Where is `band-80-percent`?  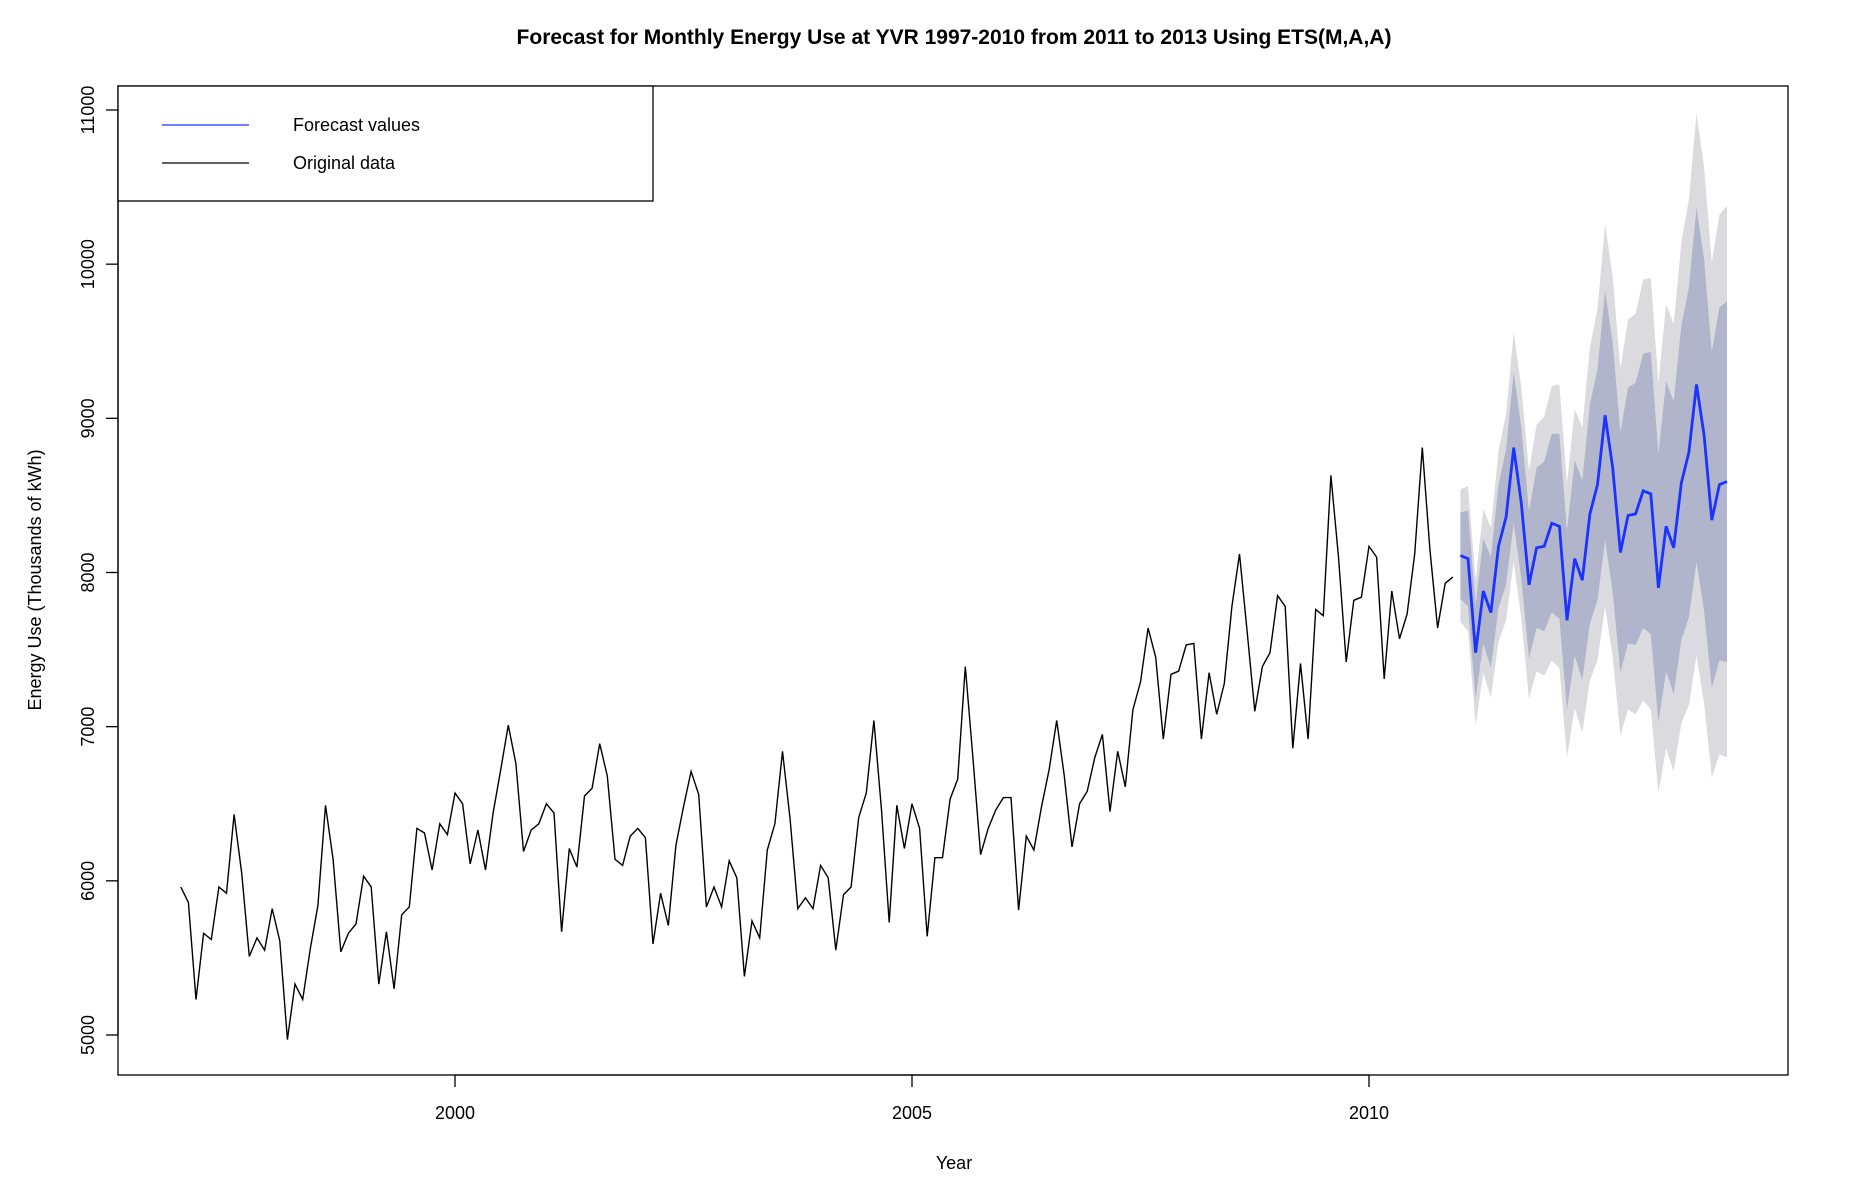 band-80-percent is located at coordinates (1593, 465).